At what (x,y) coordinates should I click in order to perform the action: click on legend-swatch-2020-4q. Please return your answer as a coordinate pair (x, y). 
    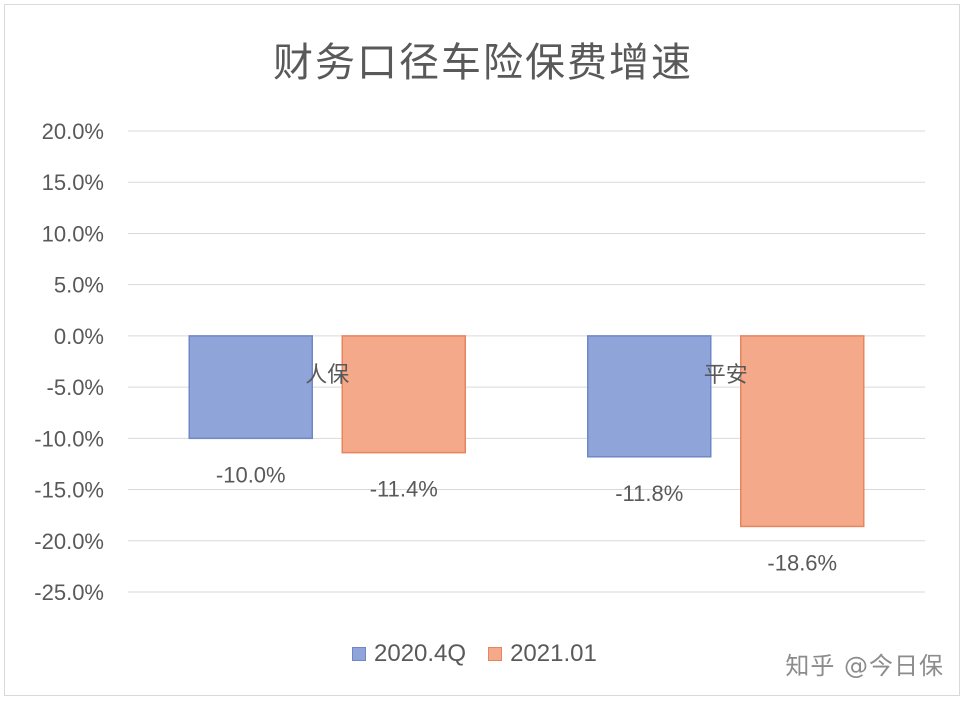
    Looking at the image, I should click on (359, 654).